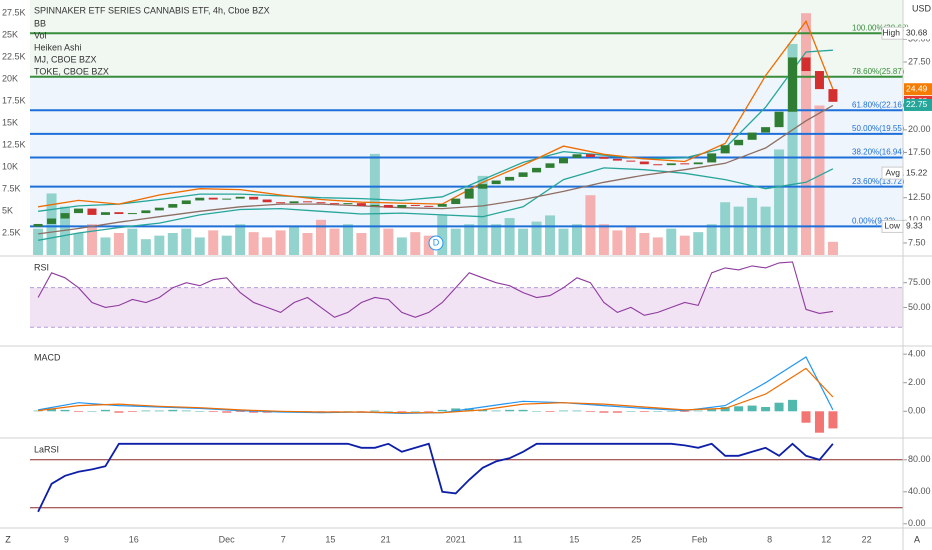 The height and width of the screenshot is (550, 932). Describe the element at coordinates (919, 459) in the screenshot. I see `y-tick-label: 80.00` at that location.